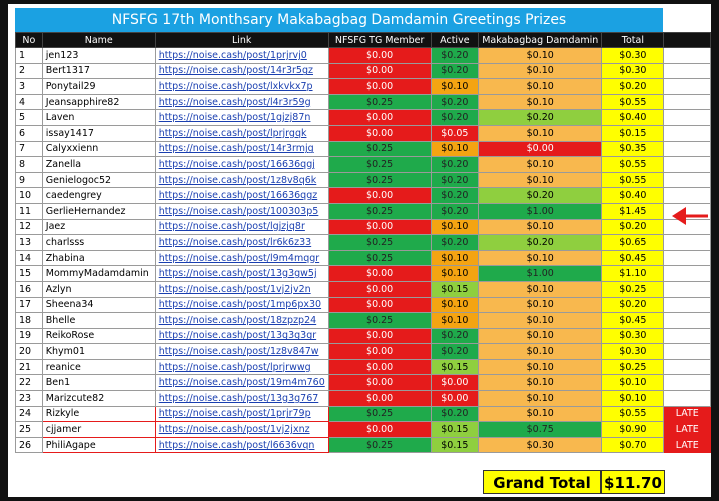 The image size is (719, 501). What do you see at coordinates (241, 273) in the screenshot?
I see `post-link: https://noise.cash/post/13g3gw5j` at bounding box center [241, 273].